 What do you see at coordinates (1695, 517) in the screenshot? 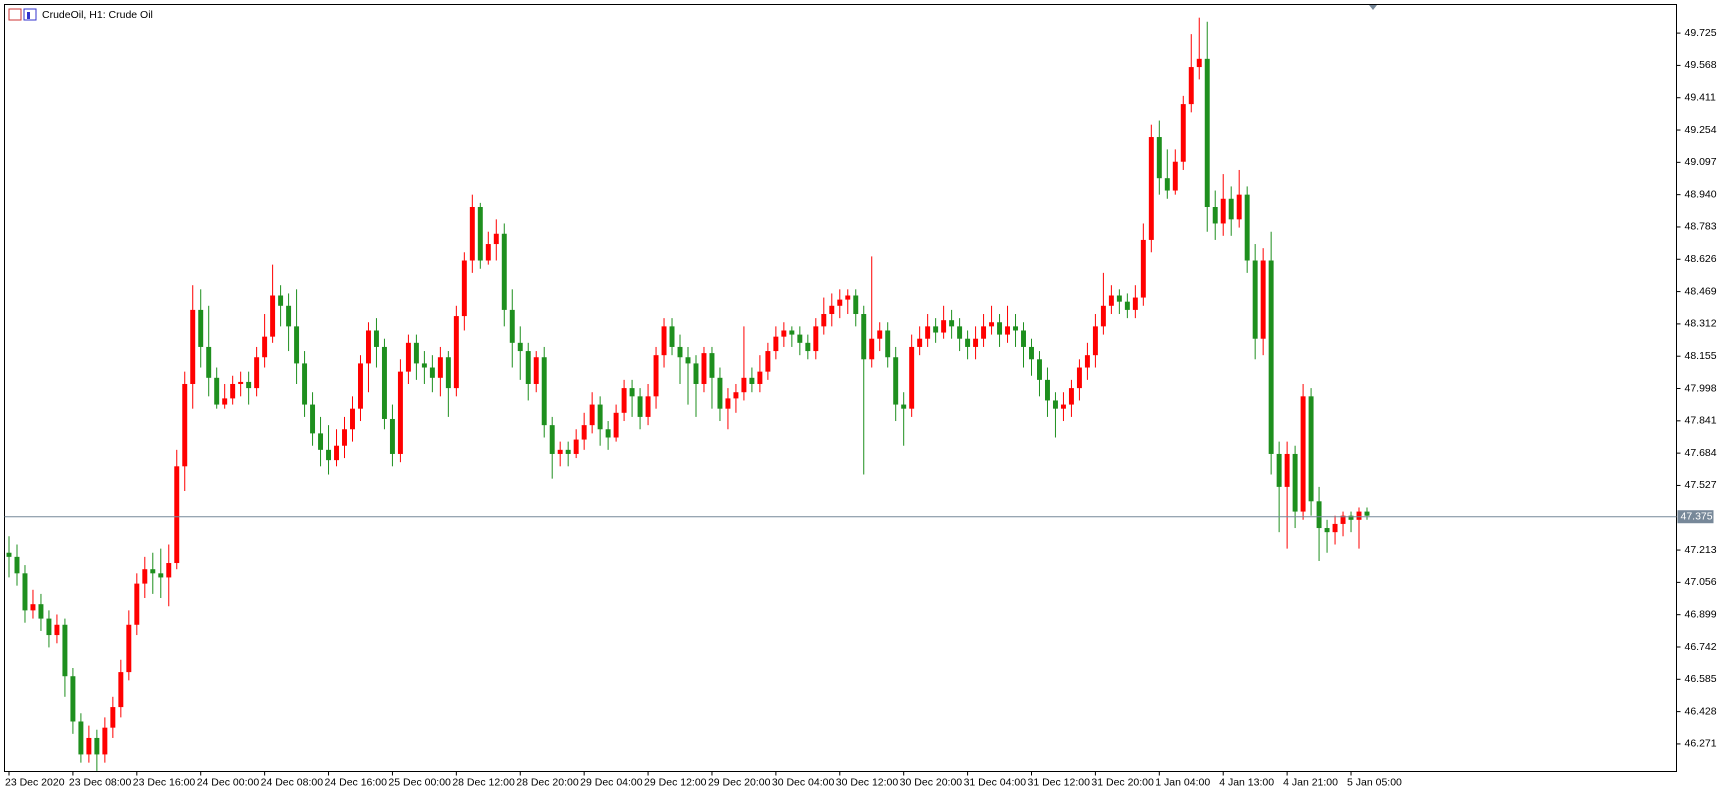
I see `last-price-box` at bounding box center [1695, 517].